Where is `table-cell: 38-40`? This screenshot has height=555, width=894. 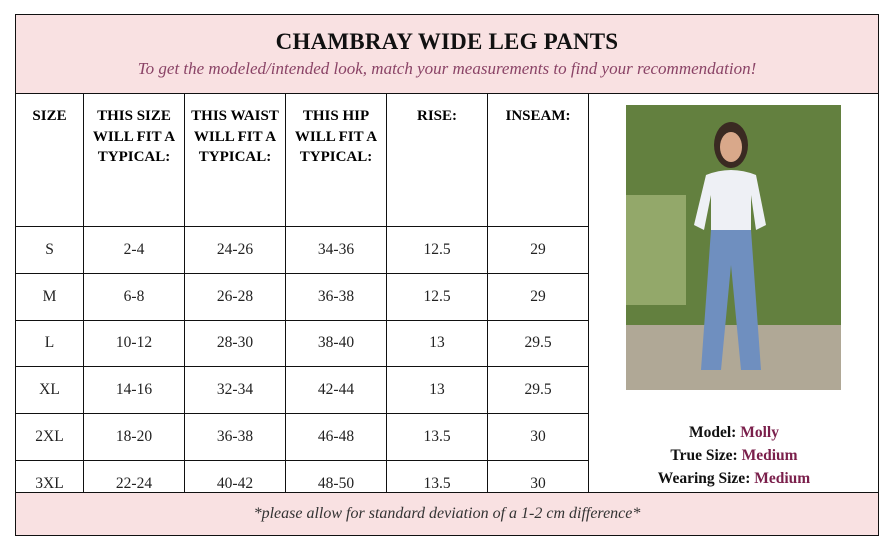 table-cell: 38-40 is located at coordinates (336, 343).